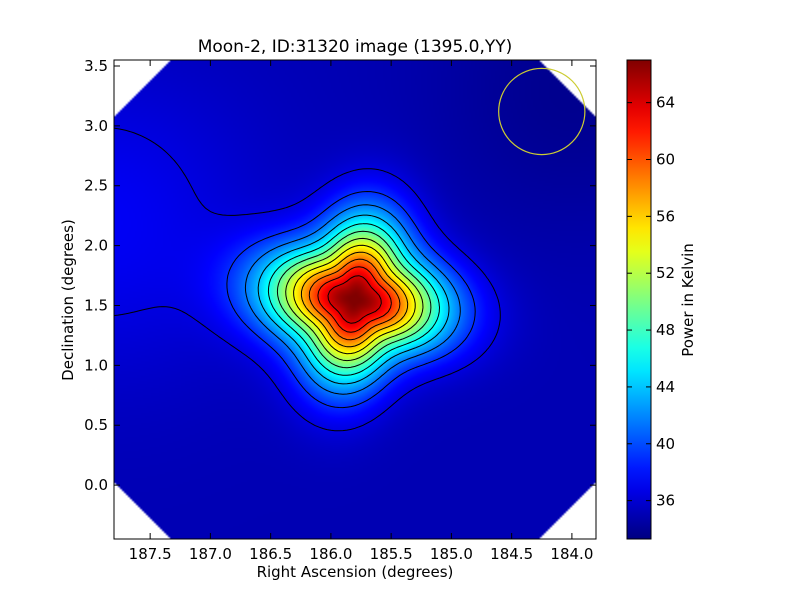  I want to click on x-tick-label: 184.0, so click(571, 554).